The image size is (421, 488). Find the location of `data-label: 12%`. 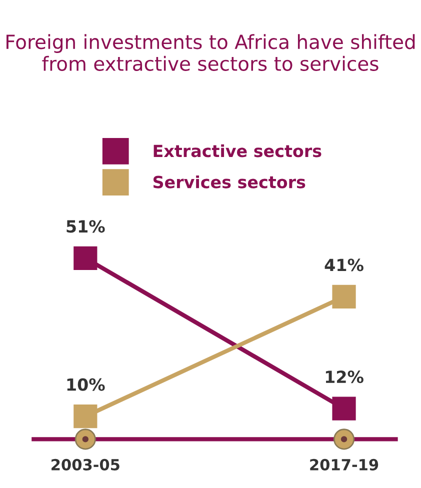

data-label: 12% is located at coordinates (345, 377).